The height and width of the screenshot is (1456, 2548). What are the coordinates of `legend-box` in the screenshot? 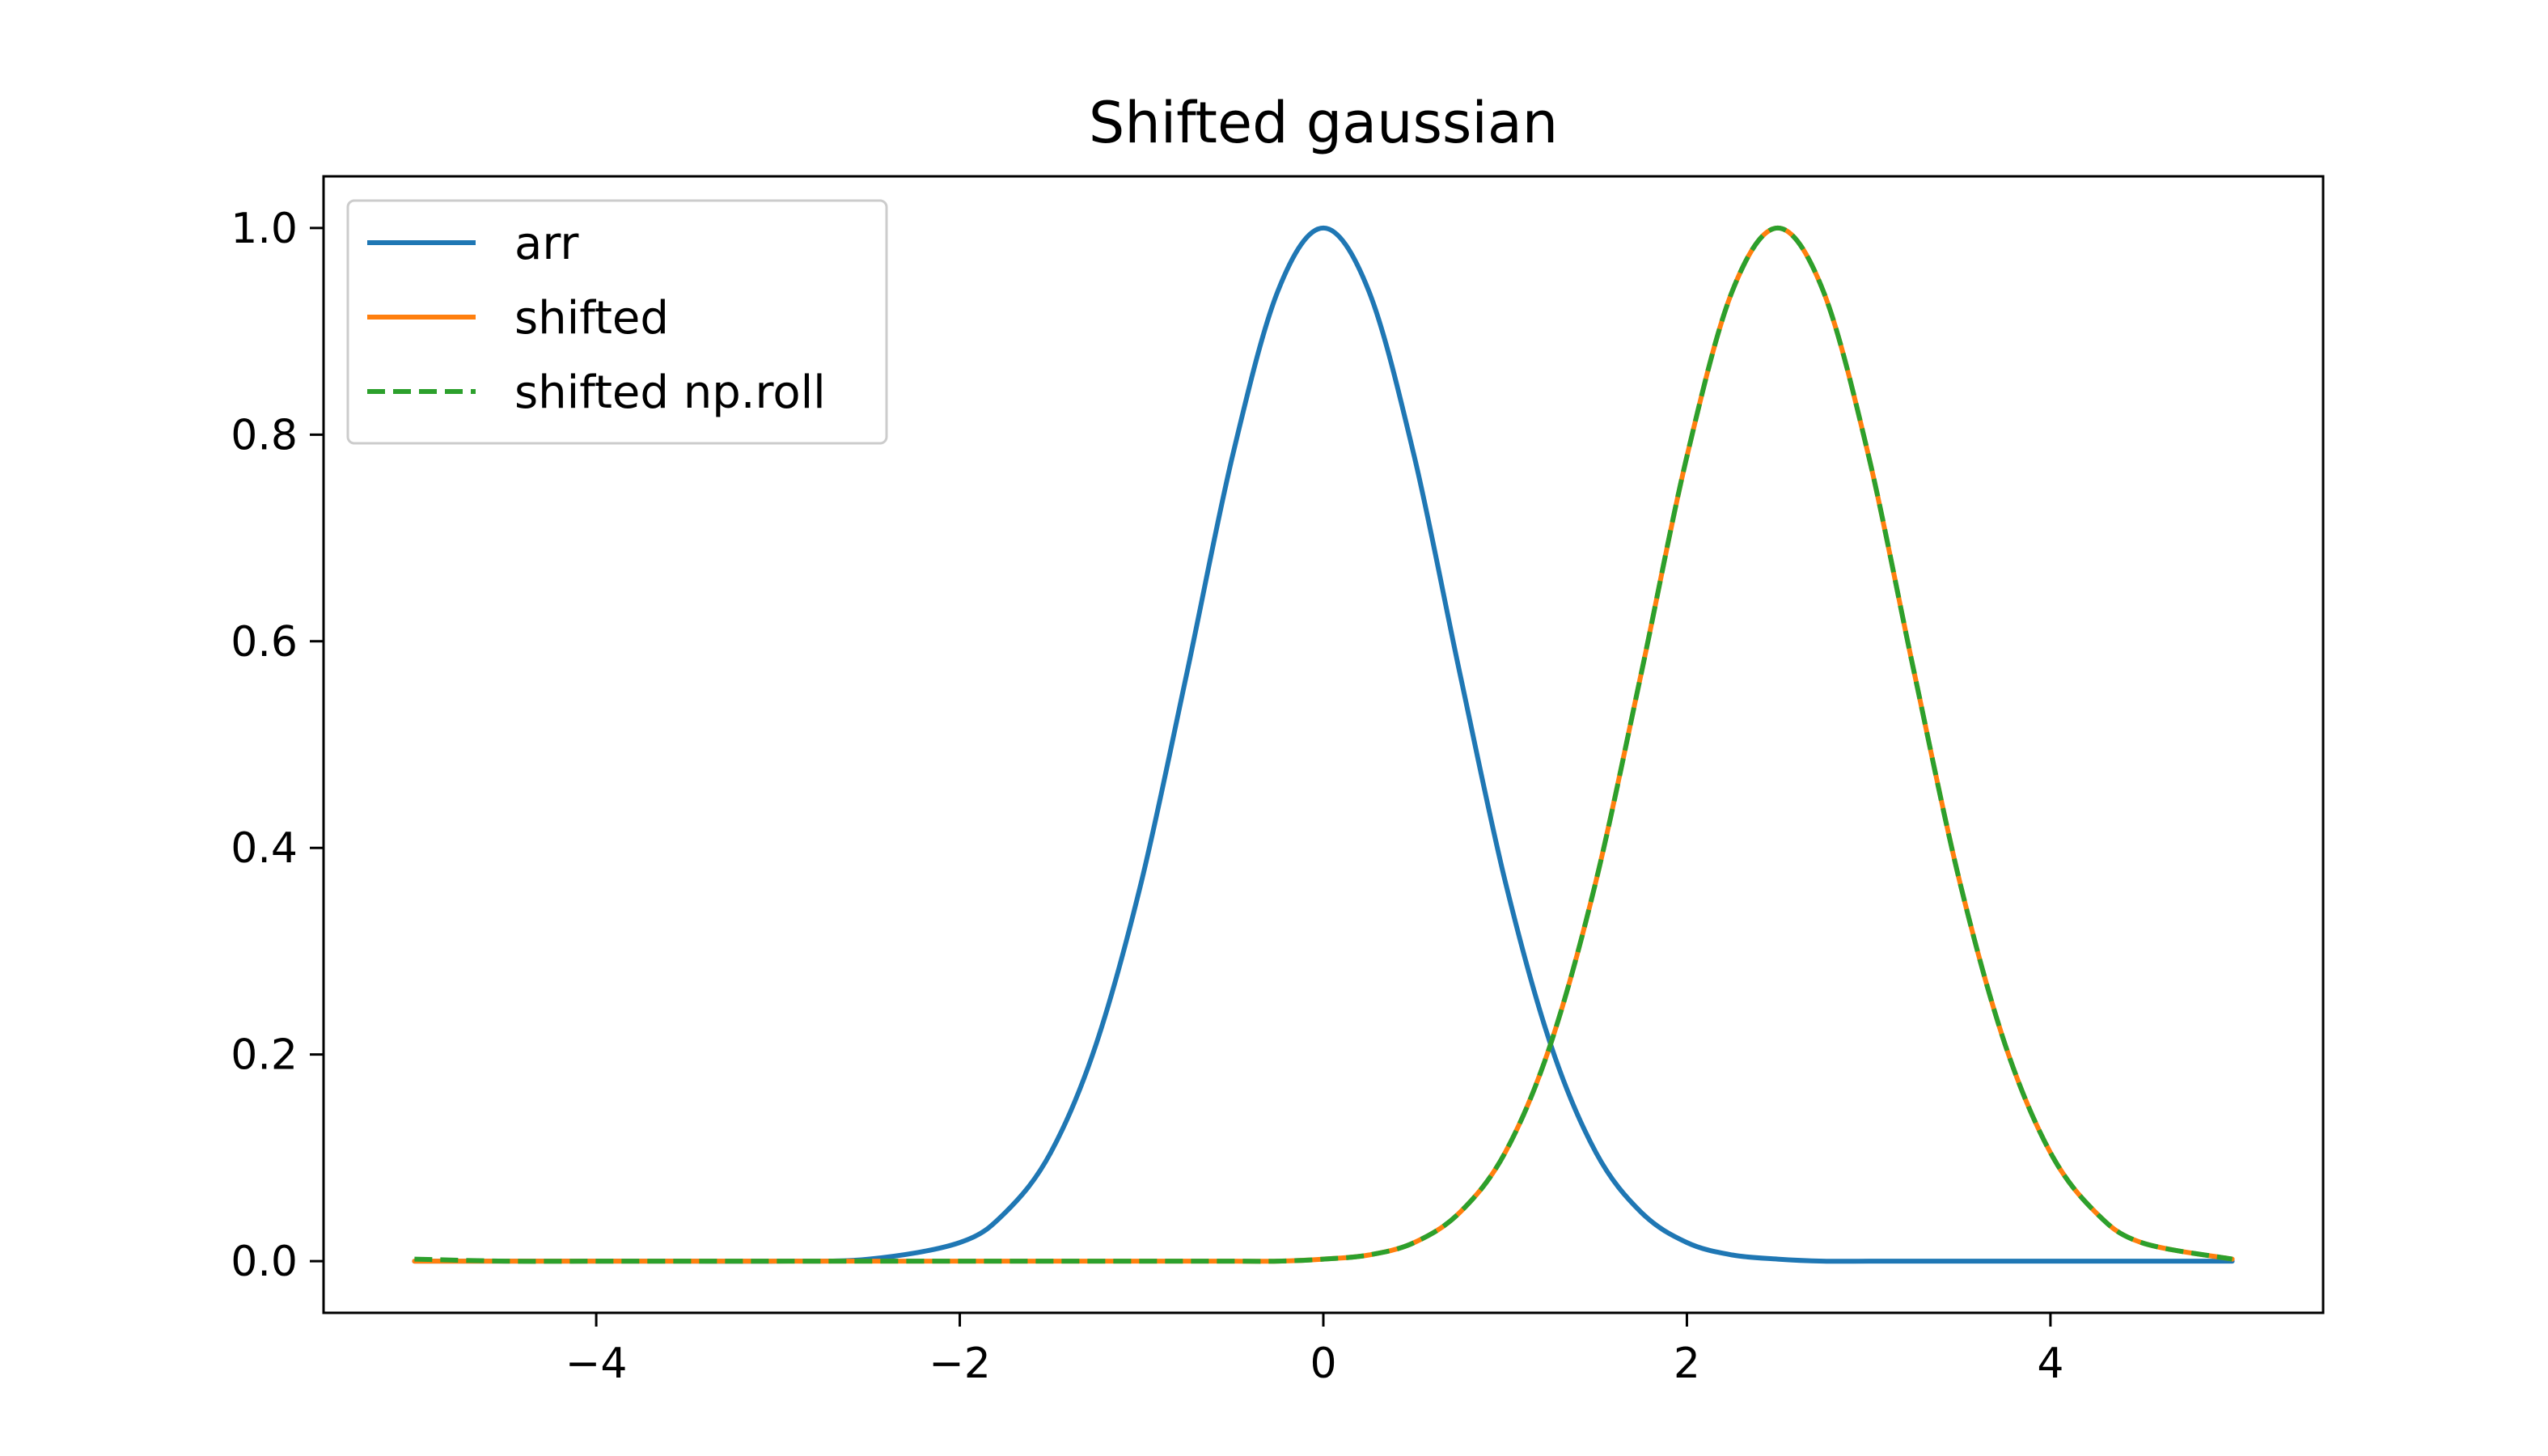 It's located at (617, 322).